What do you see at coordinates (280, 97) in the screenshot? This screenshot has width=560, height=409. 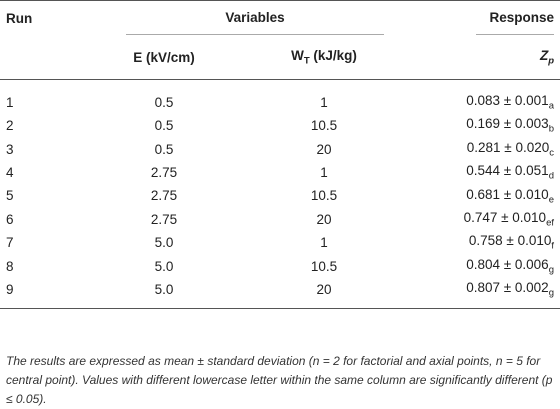 I see `table-row: 1 0.5 1 0.083 ± 0.001a` at bounding box center [280, 97].